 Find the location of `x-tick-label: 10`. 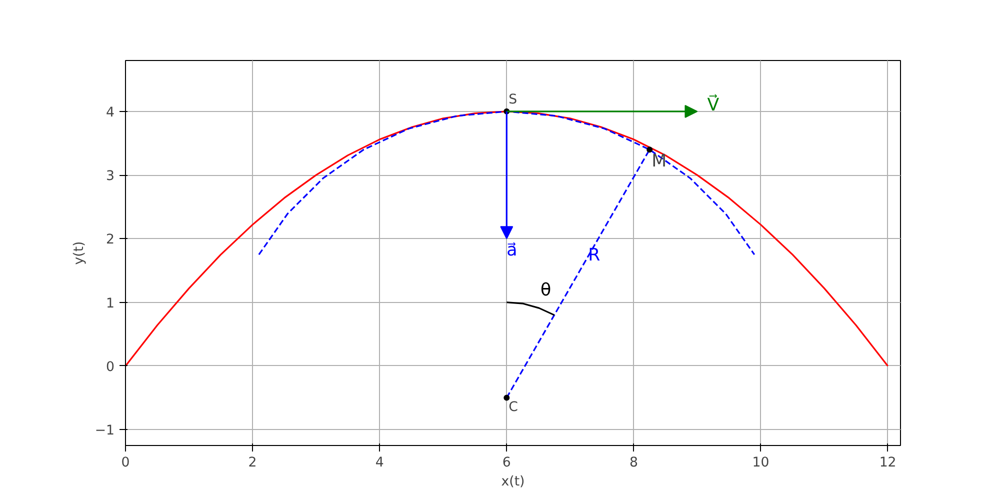

x-tick-label: 10 is located at coordinates (761, 463).